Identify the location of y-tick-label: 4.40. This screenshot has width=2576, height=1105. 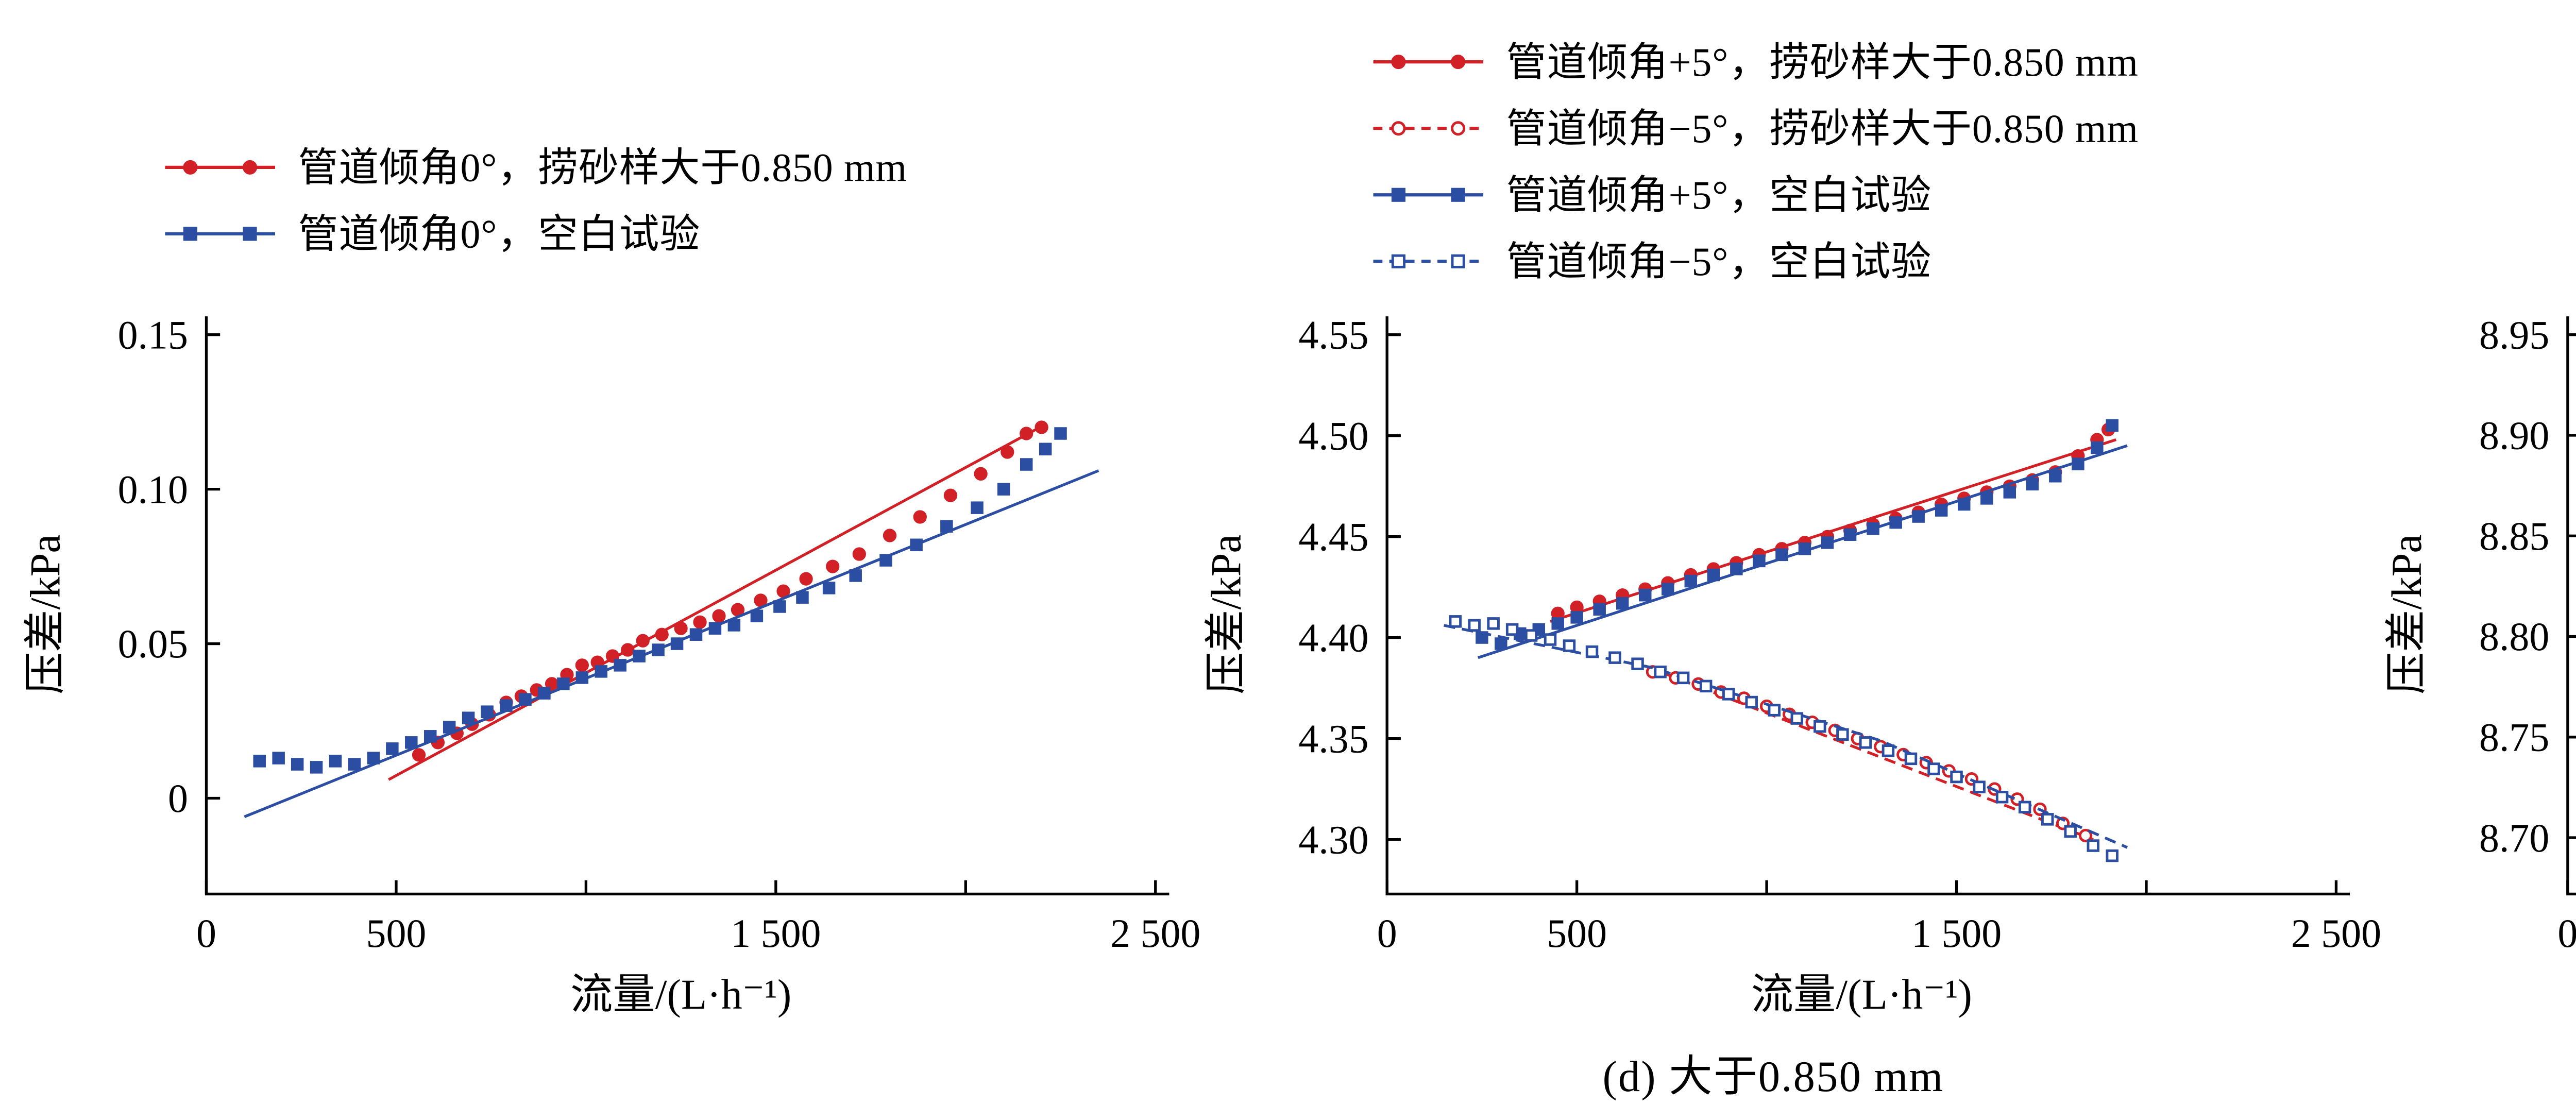
(1333, 638).